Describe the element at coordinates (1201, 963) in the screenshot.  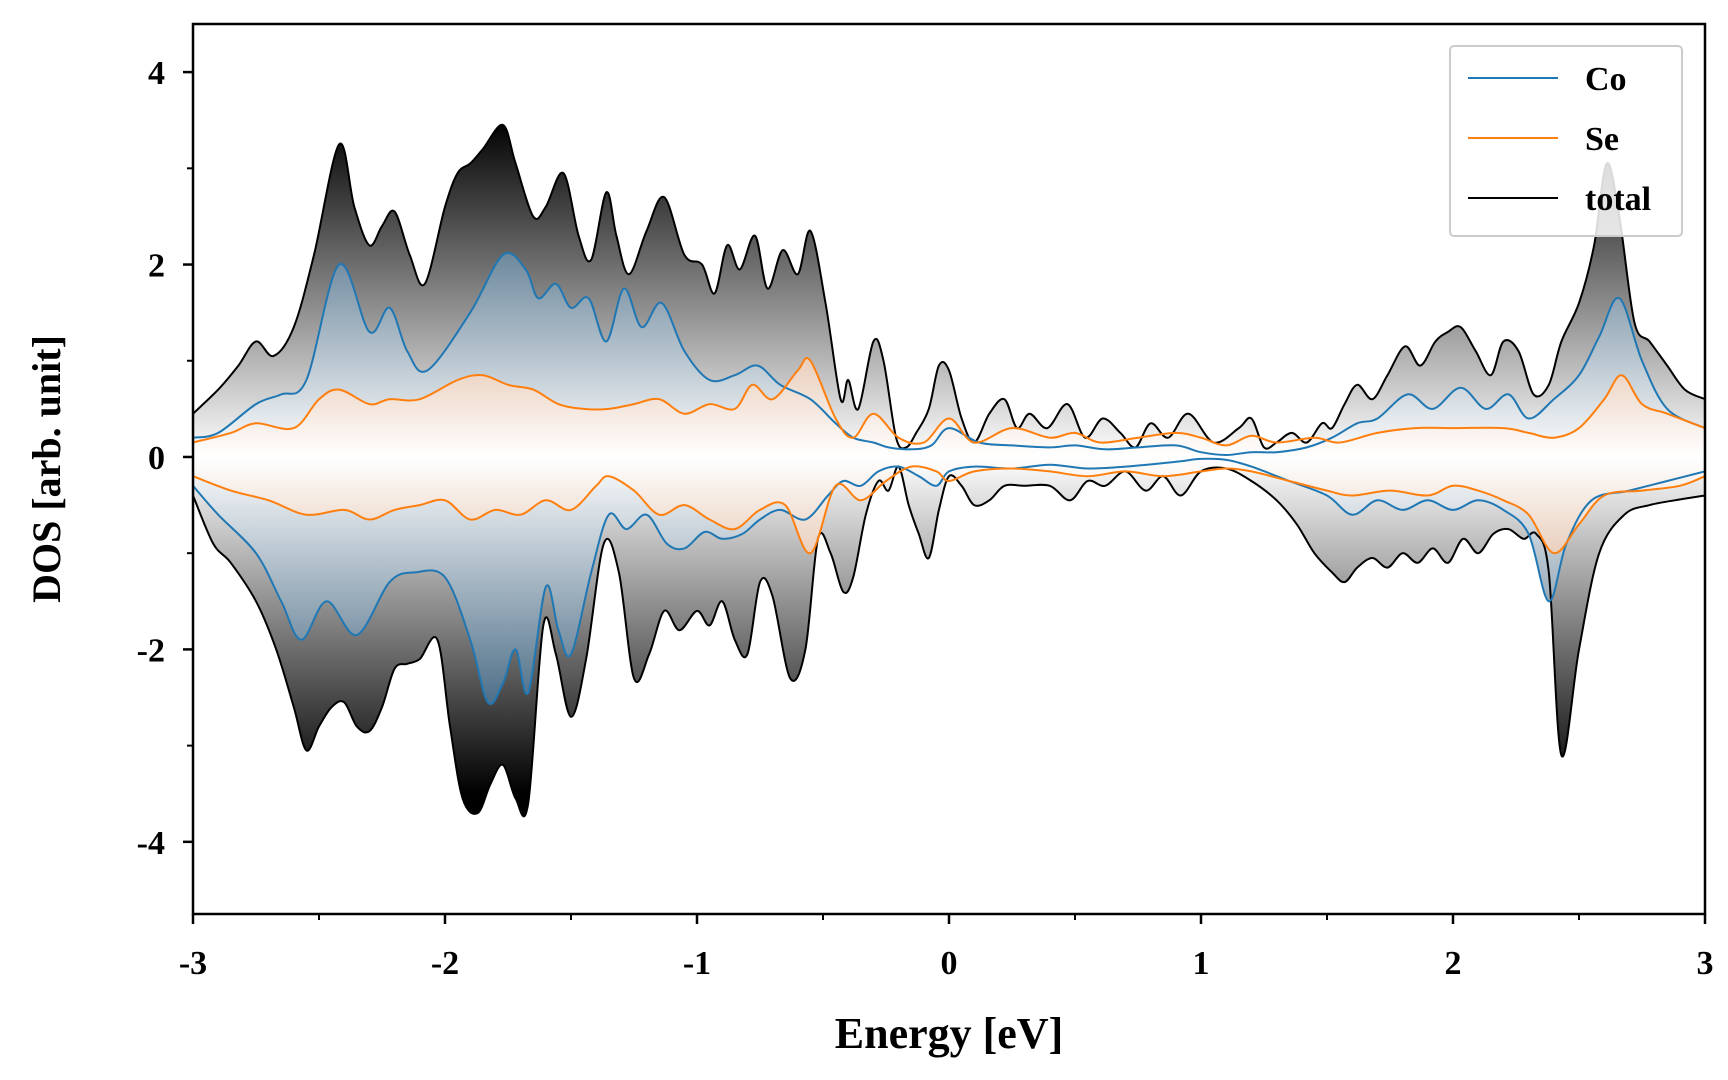
I see `x-tick-label: 1` at that location.